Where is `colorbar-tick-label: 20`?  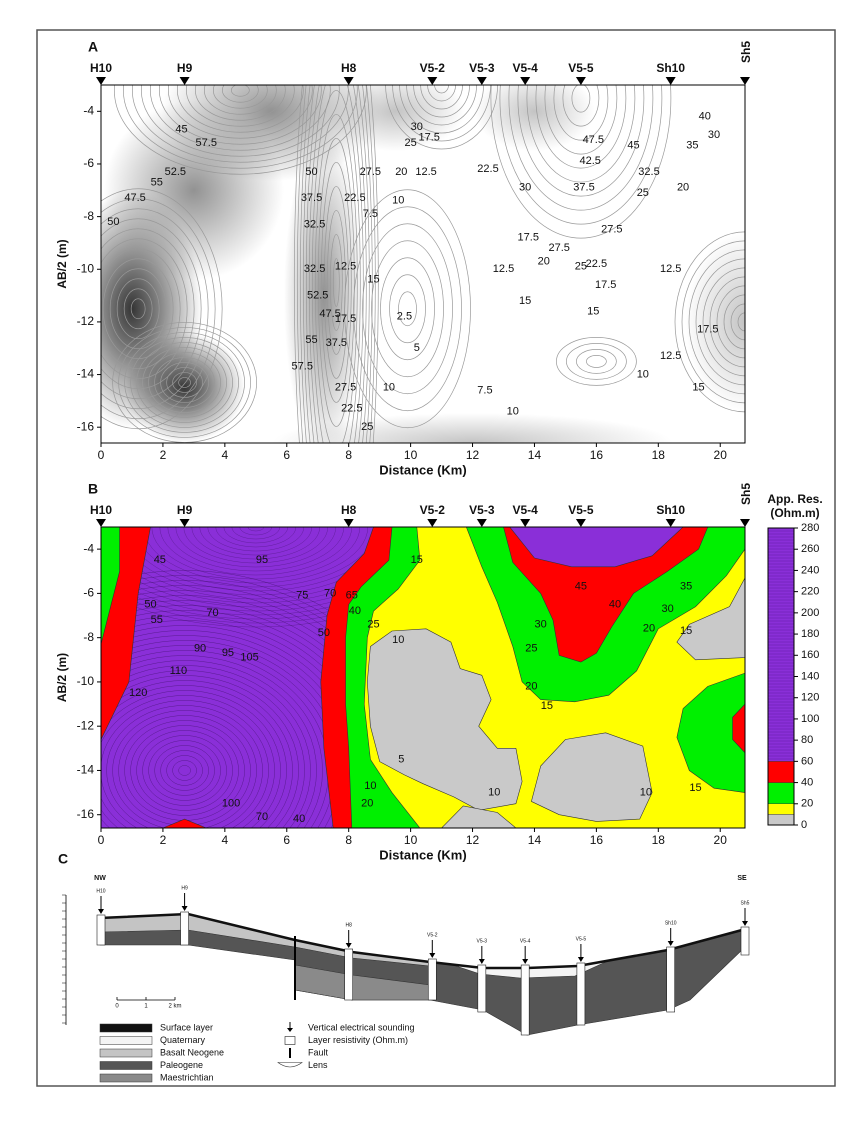
colorbar-tick-label: 20 is located at coordinates (807, 804).